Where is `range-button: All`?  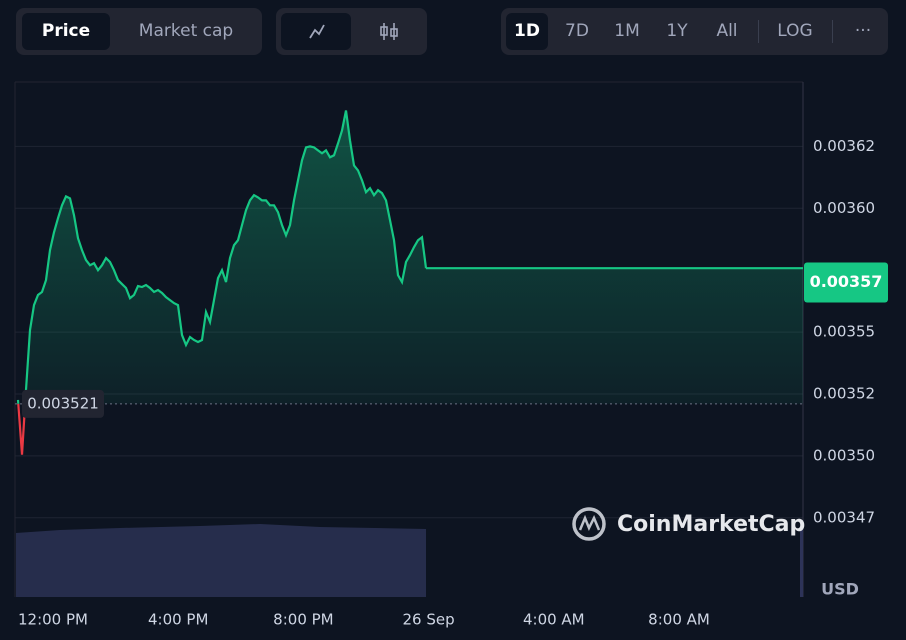
range-button: All is located at coordinates (727, 31).